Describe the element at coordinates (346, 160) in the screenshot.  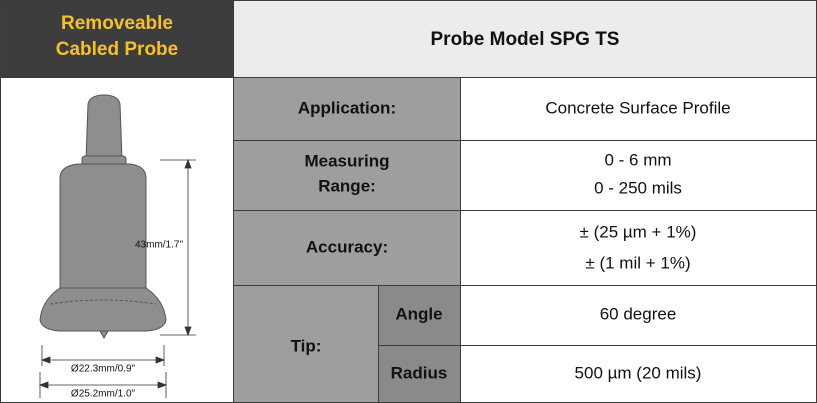
I see `row-label: Measuring` at that location.